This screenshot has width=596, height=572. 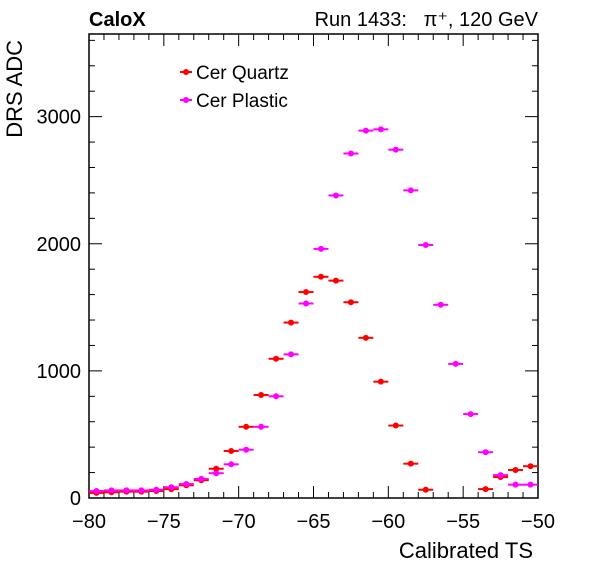 I want to click on y-tick-label: 1000, so click(x=59, y=372).